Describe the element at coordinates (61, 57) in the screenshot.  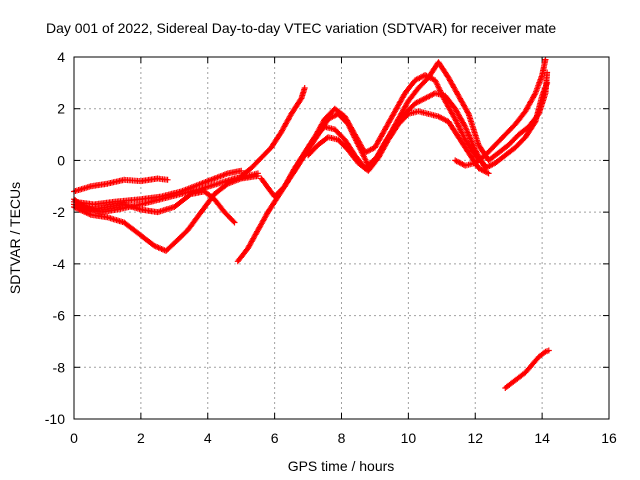
I see `y-tick-label: 4` at that location.